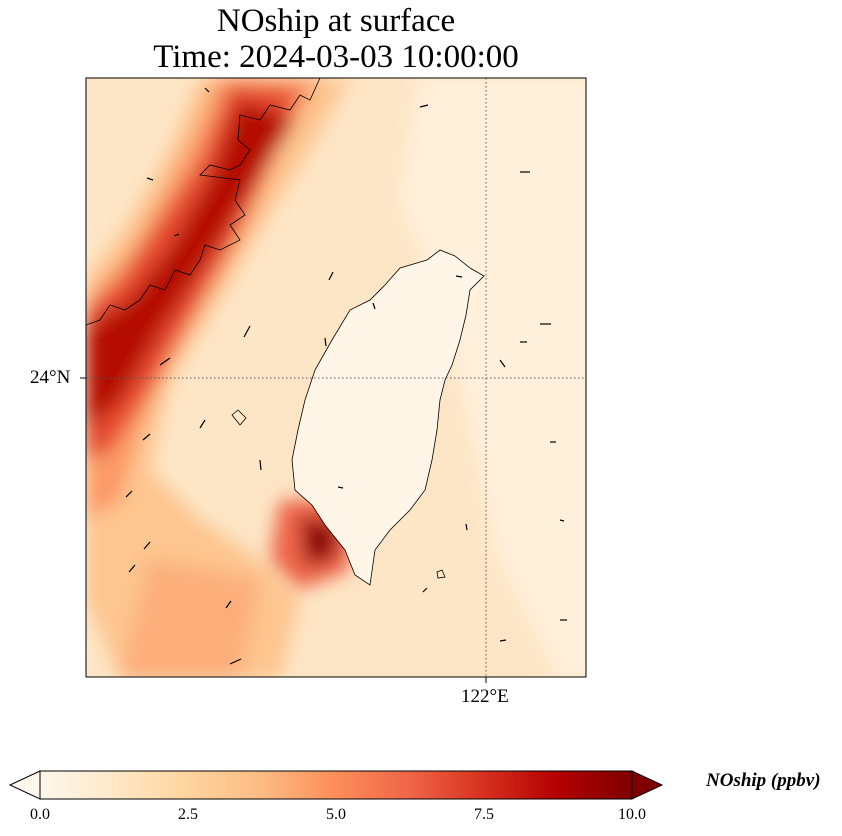 The width and height of the screenshot is (842, 836). Describe the element at coordinates (388, 417) in the screenshot. I see `taiwan-coastline` at that location.